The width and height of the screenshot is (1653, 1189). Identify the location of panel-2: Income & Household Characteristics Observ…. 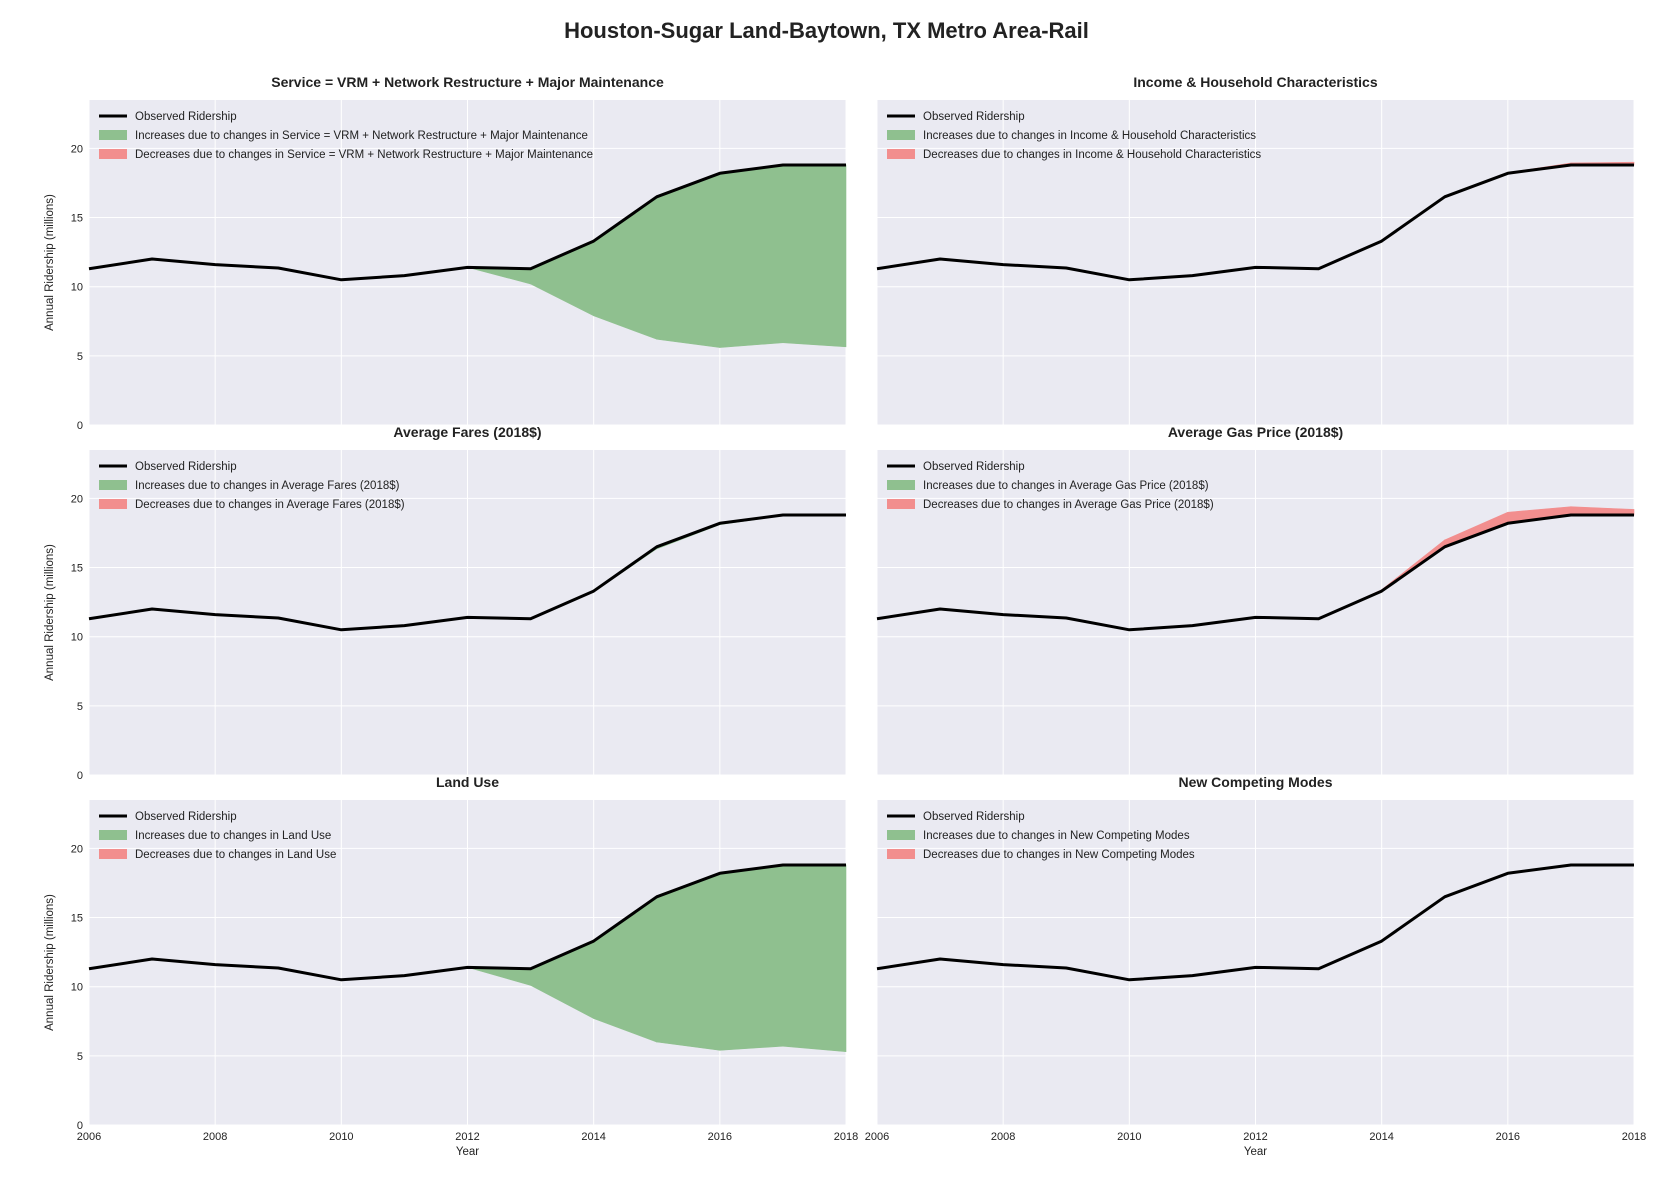
(1255, 250).